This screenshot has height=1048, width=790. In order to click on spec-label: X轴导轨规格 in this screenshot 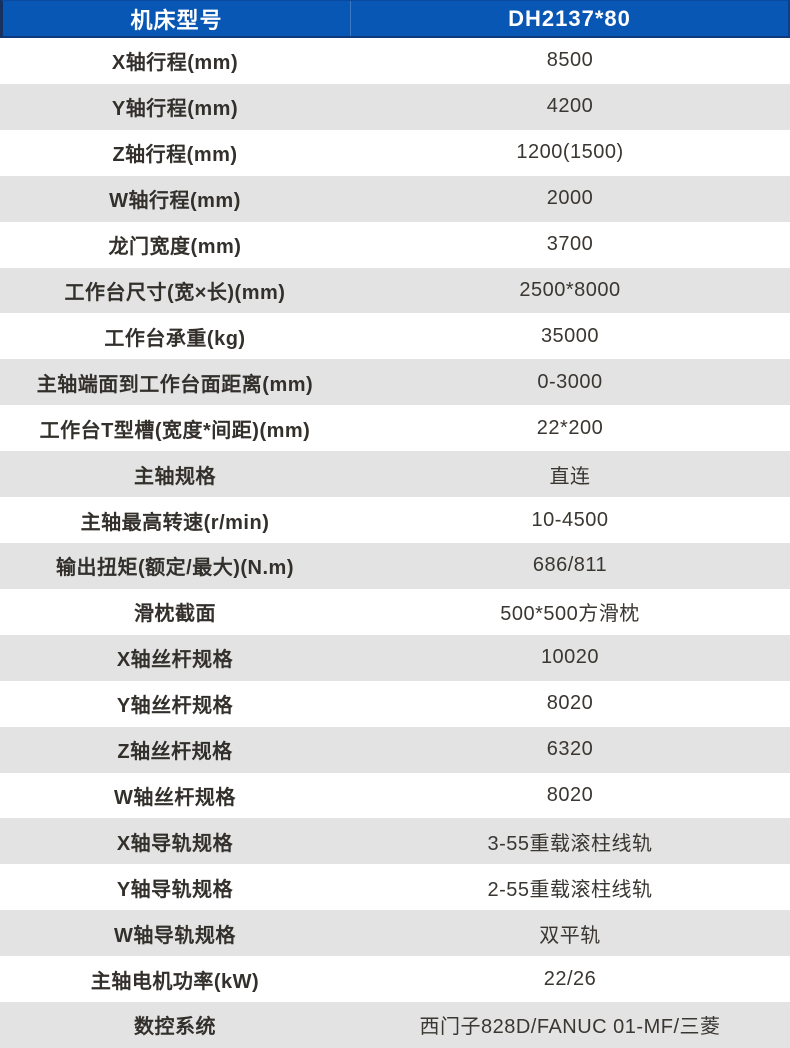, I will do `click(175, 843)`.